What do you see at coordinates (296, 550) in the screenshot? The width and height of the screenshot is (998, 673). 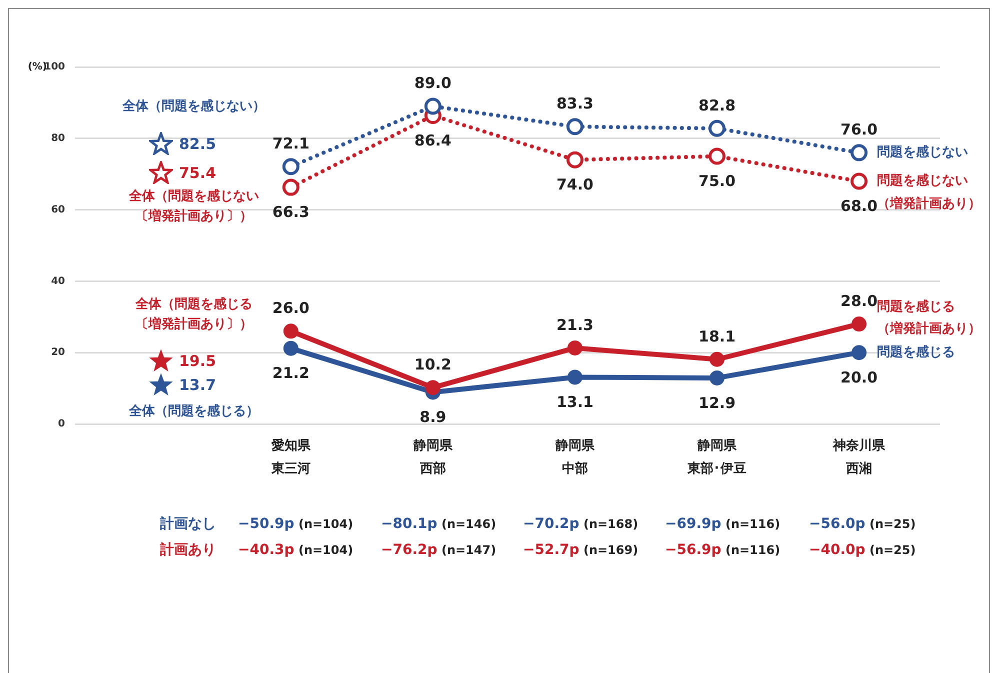 I see `text: −40.3p (n=104)` at bounding box center [296, 550].